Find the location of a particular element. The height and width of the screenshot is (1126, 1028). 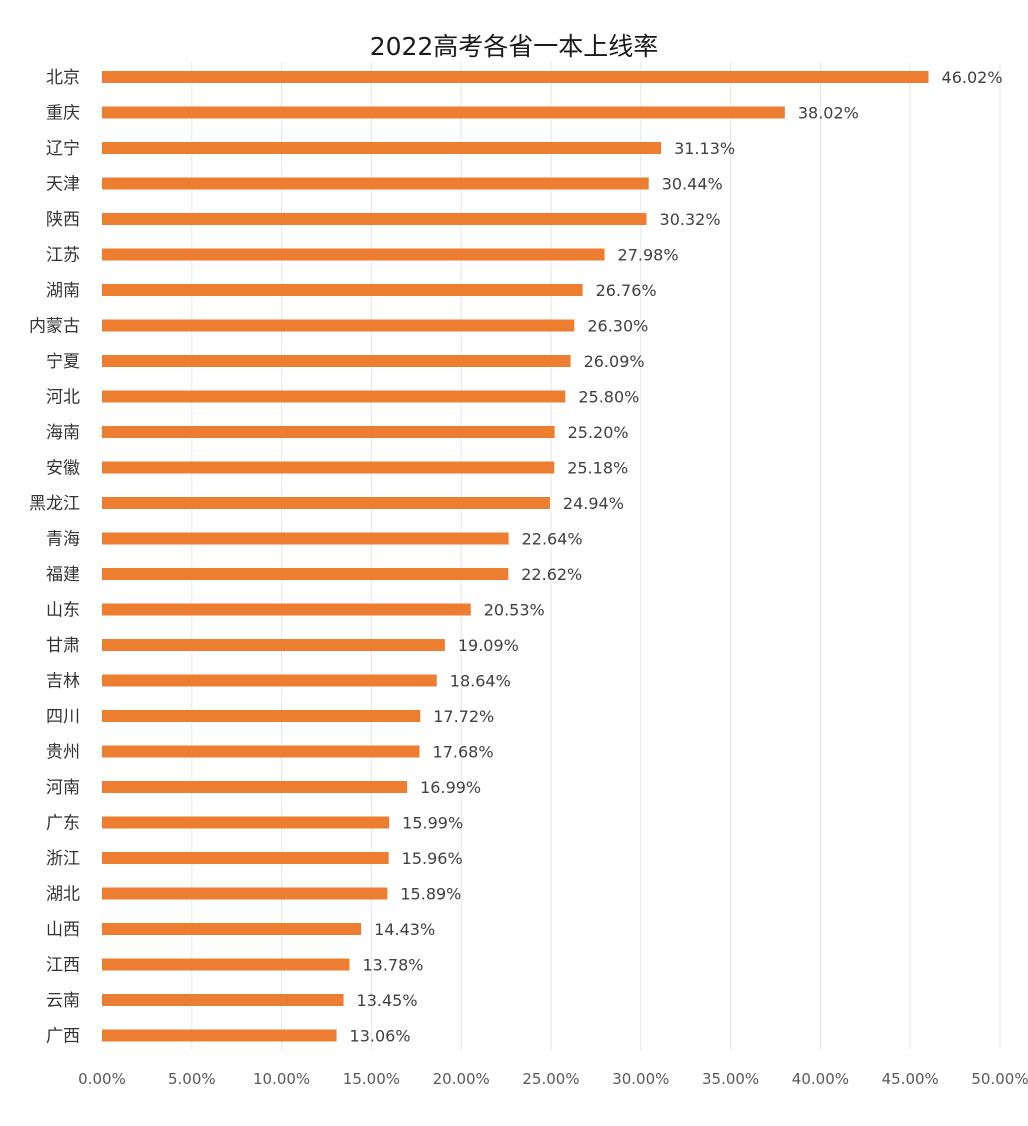

category-label: 浙江 is located at coordinates (63, 859).